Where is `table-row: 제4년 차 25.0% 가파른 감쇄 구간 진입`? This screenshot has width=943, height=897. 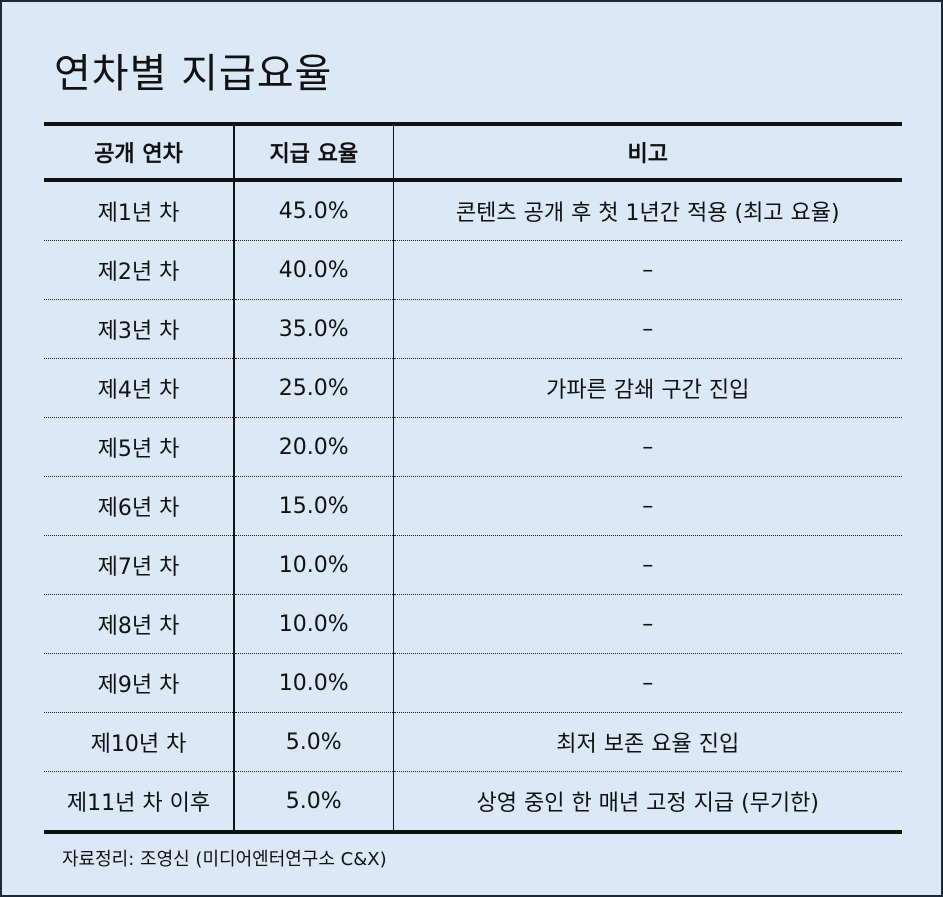 table-row: 제4년 차 25.0% 가파른 감쇄 구간 진입 is located at coordinates (473, 388).